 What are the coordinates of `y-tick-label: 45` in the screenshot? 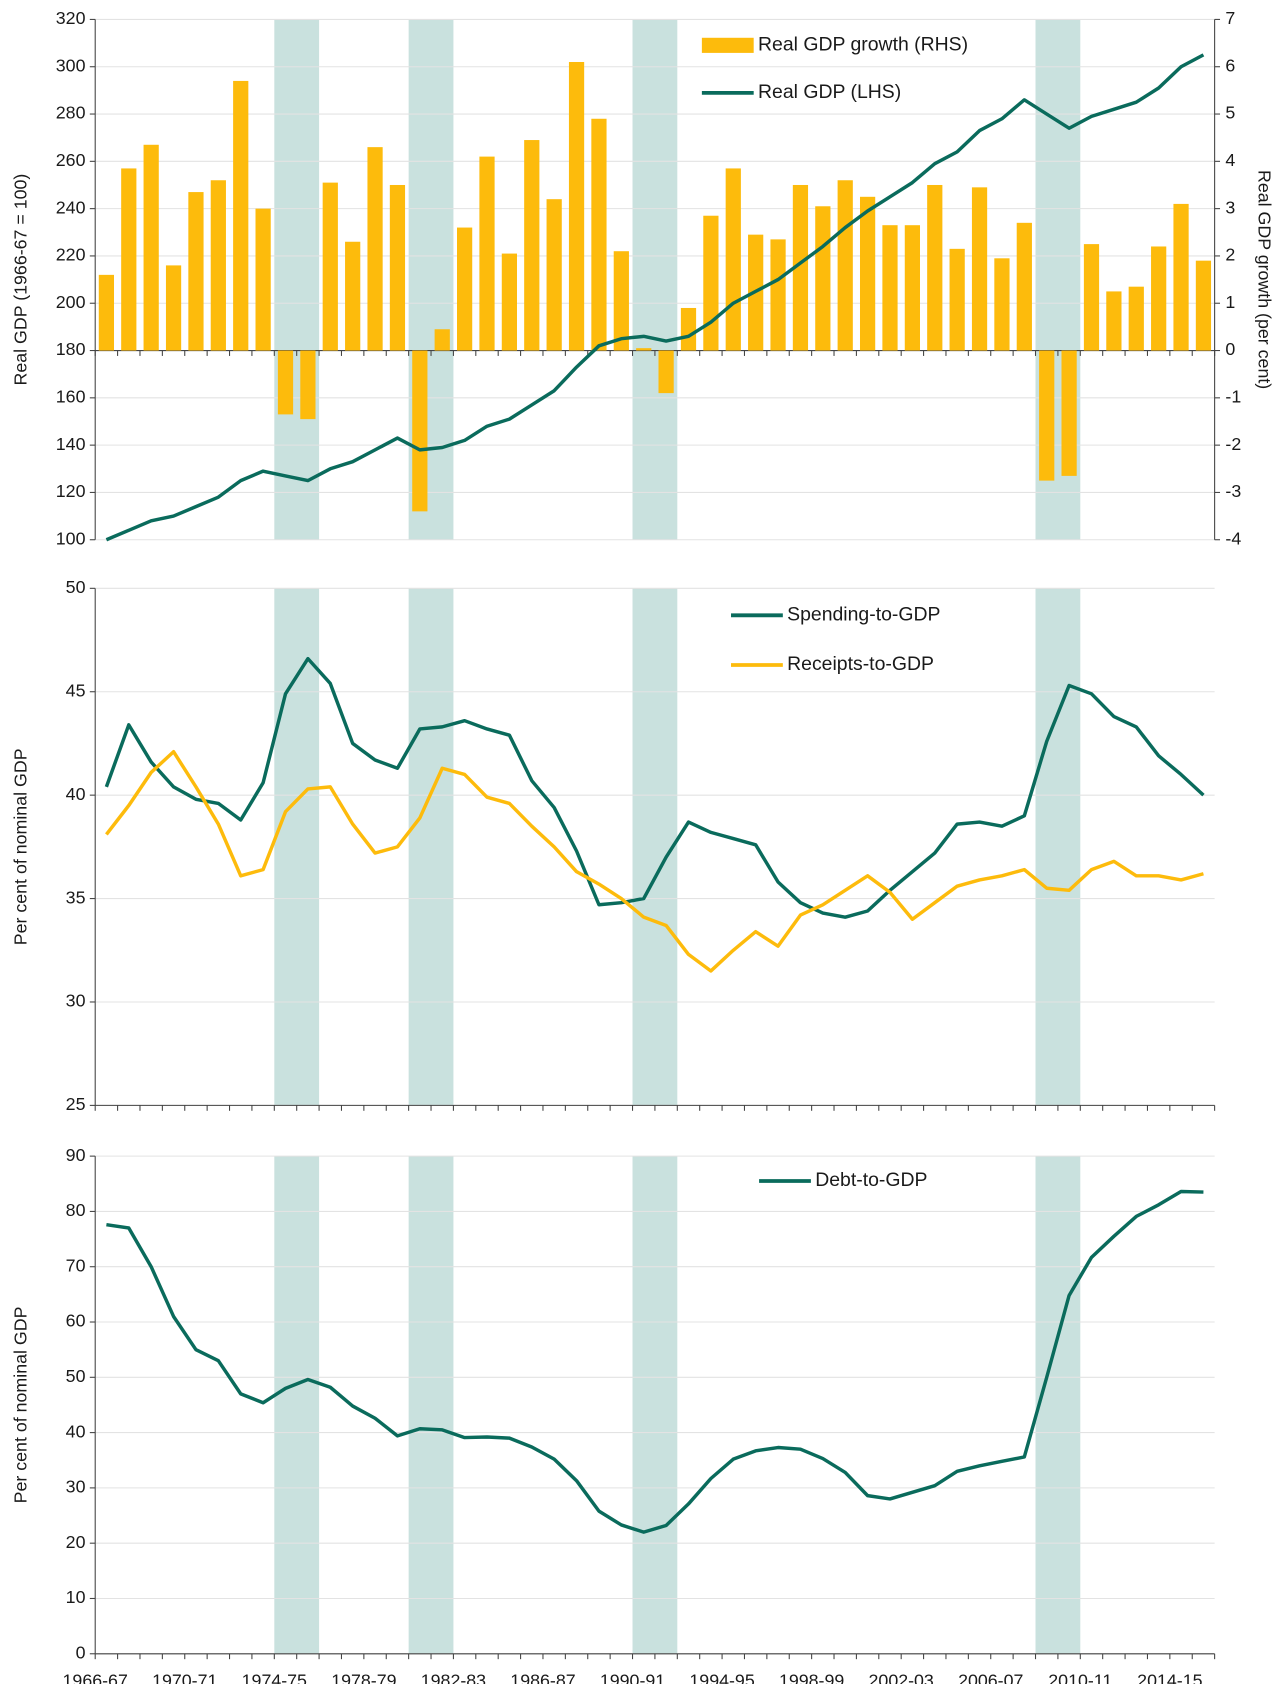 It's located at (76, 690).